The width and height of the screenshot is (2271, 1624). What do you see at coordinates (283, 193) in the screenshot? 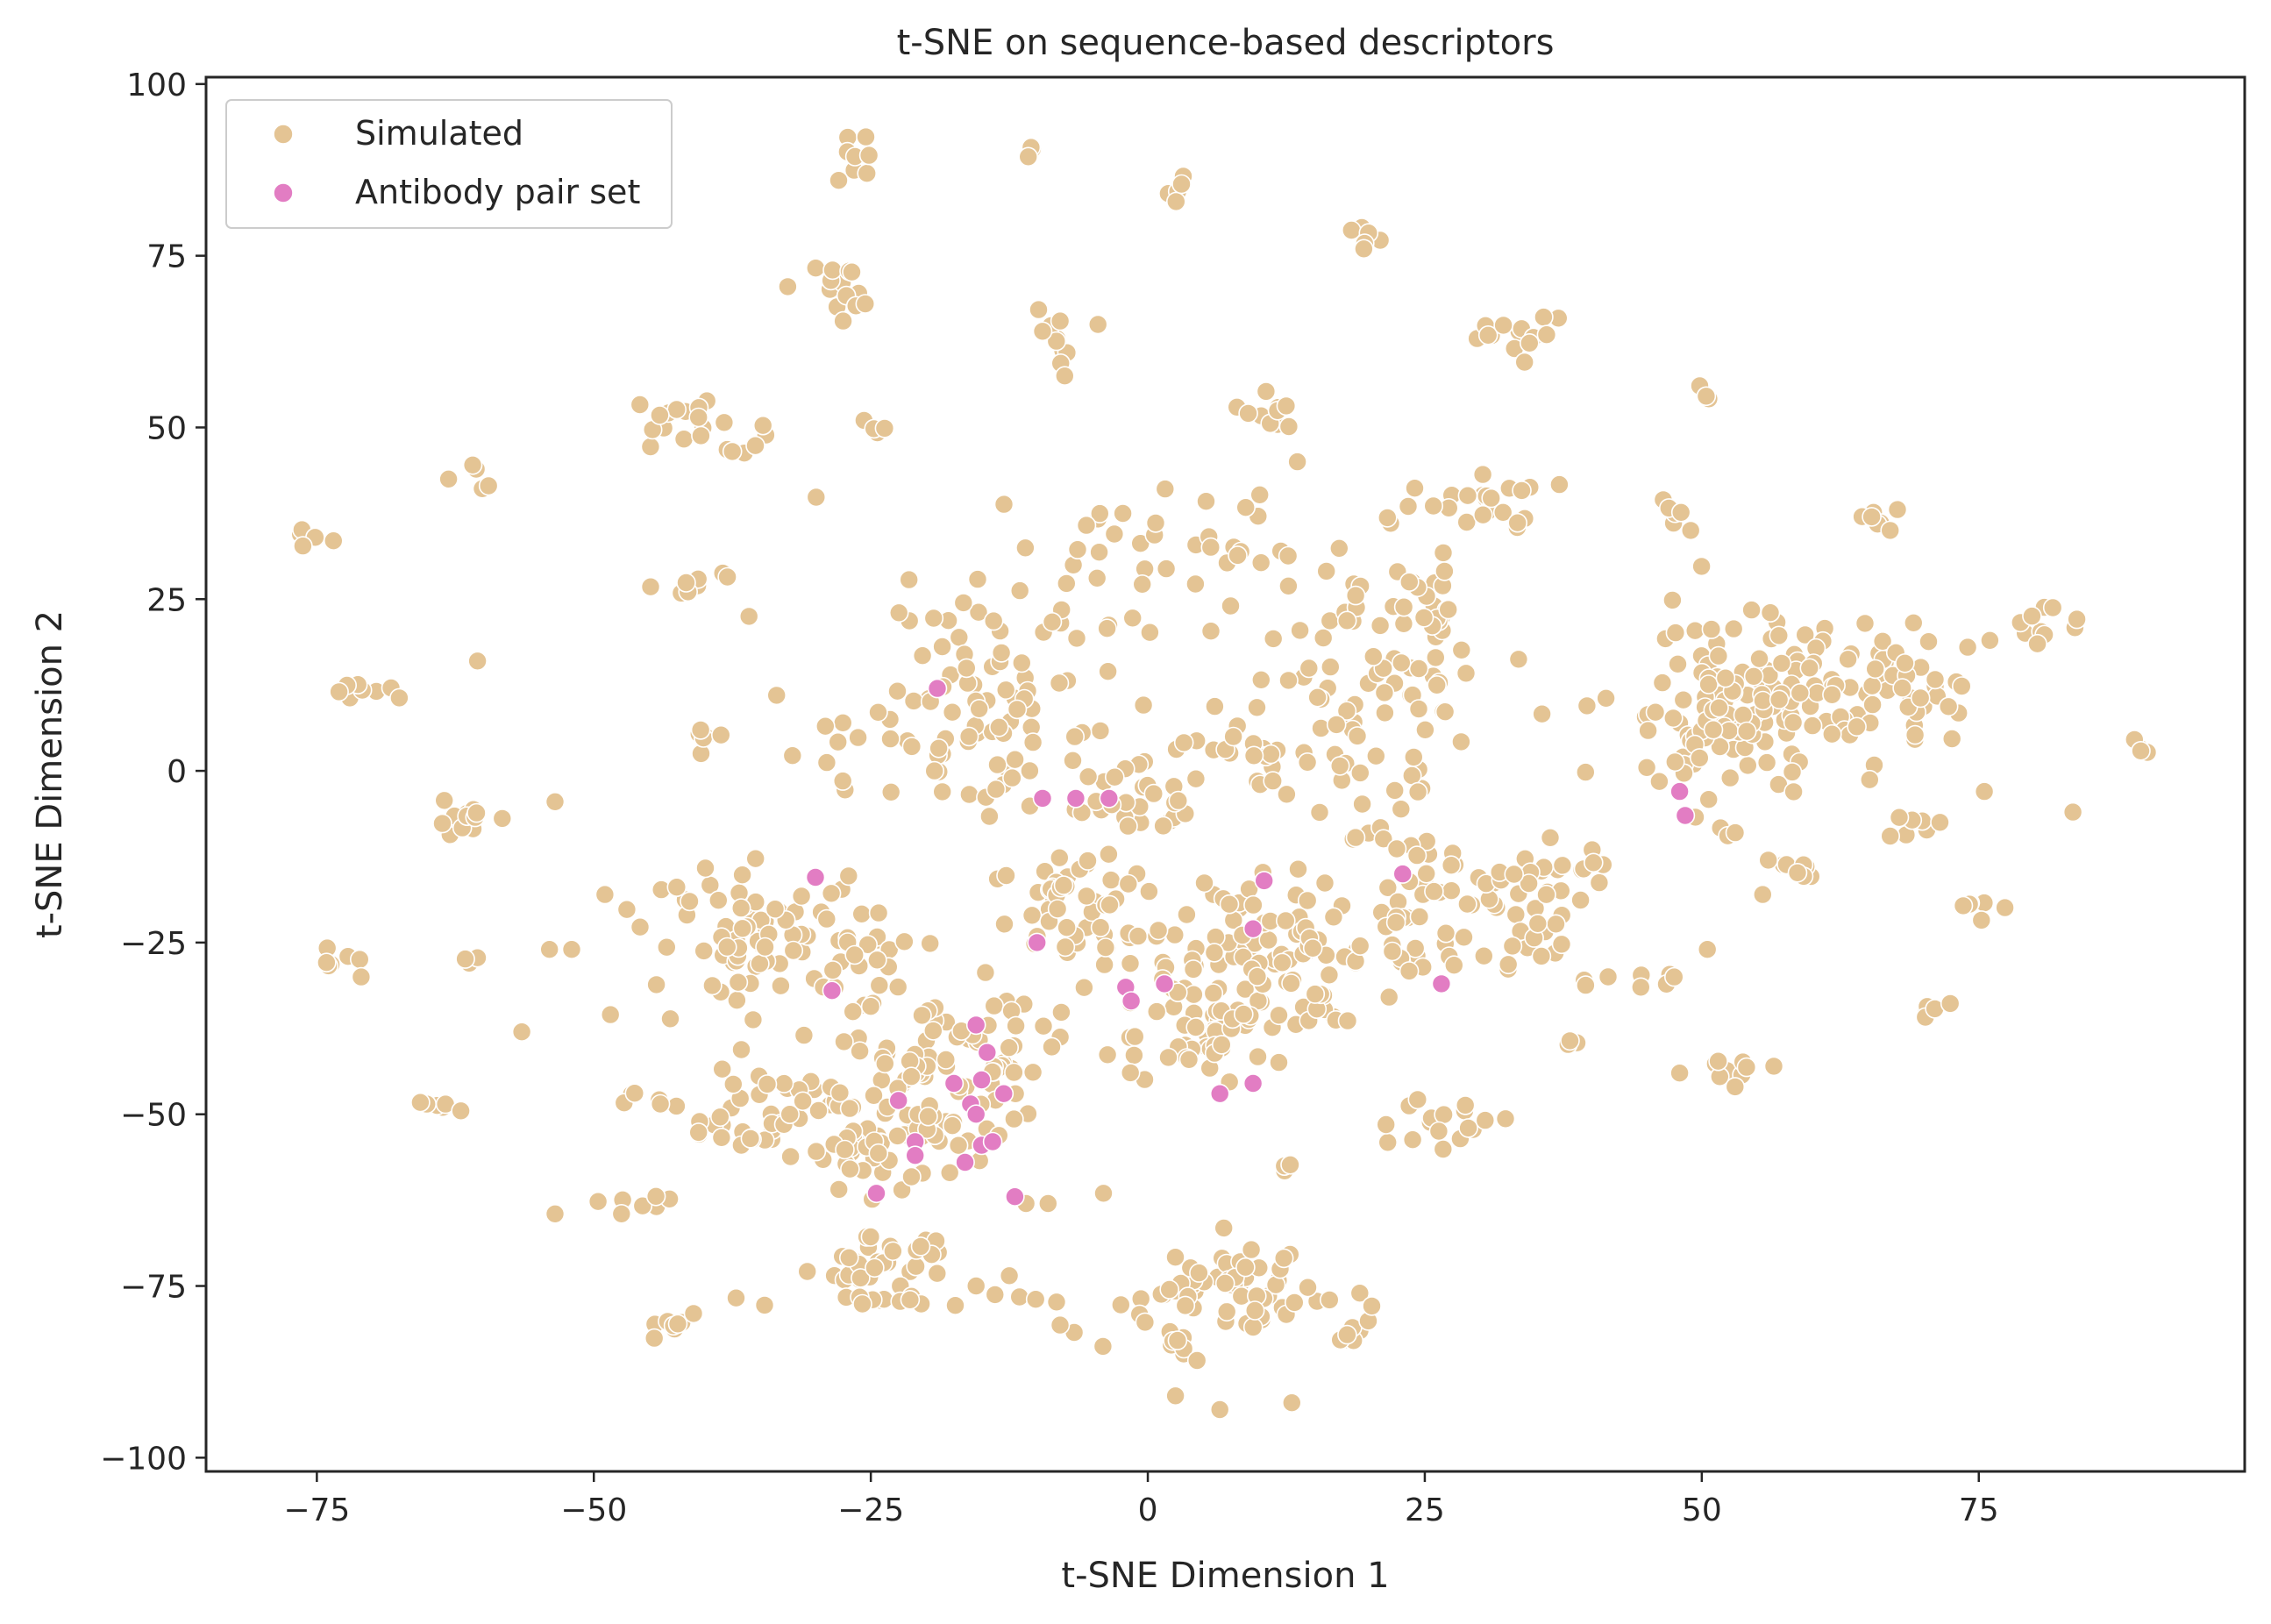
I see `legend-marker-antibody-pair-set` at bounding box center [283, 193].